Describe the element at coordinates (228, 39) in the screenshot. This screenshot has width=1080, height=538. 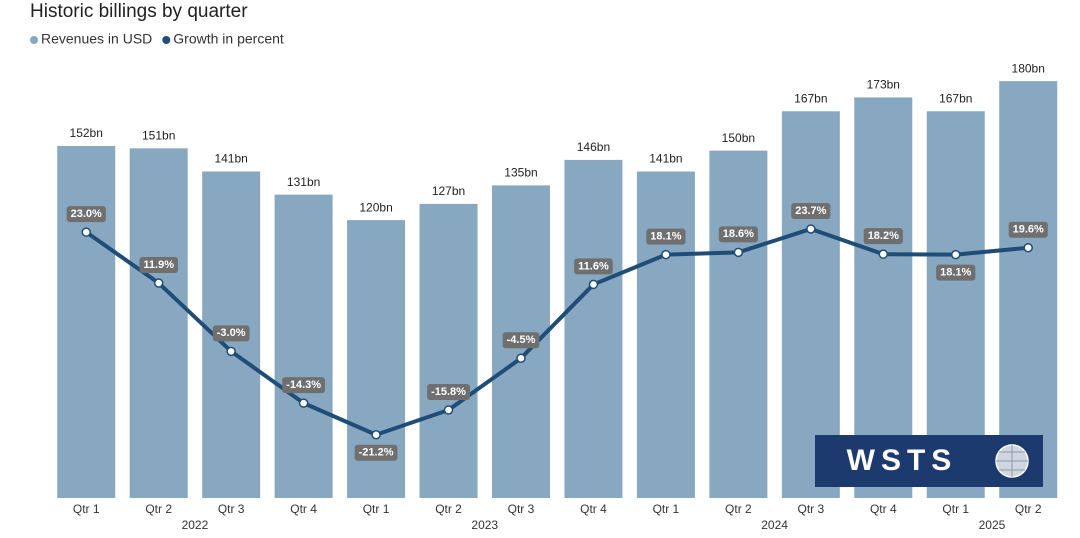
I see `legend-label: Growth in percent` at that location.